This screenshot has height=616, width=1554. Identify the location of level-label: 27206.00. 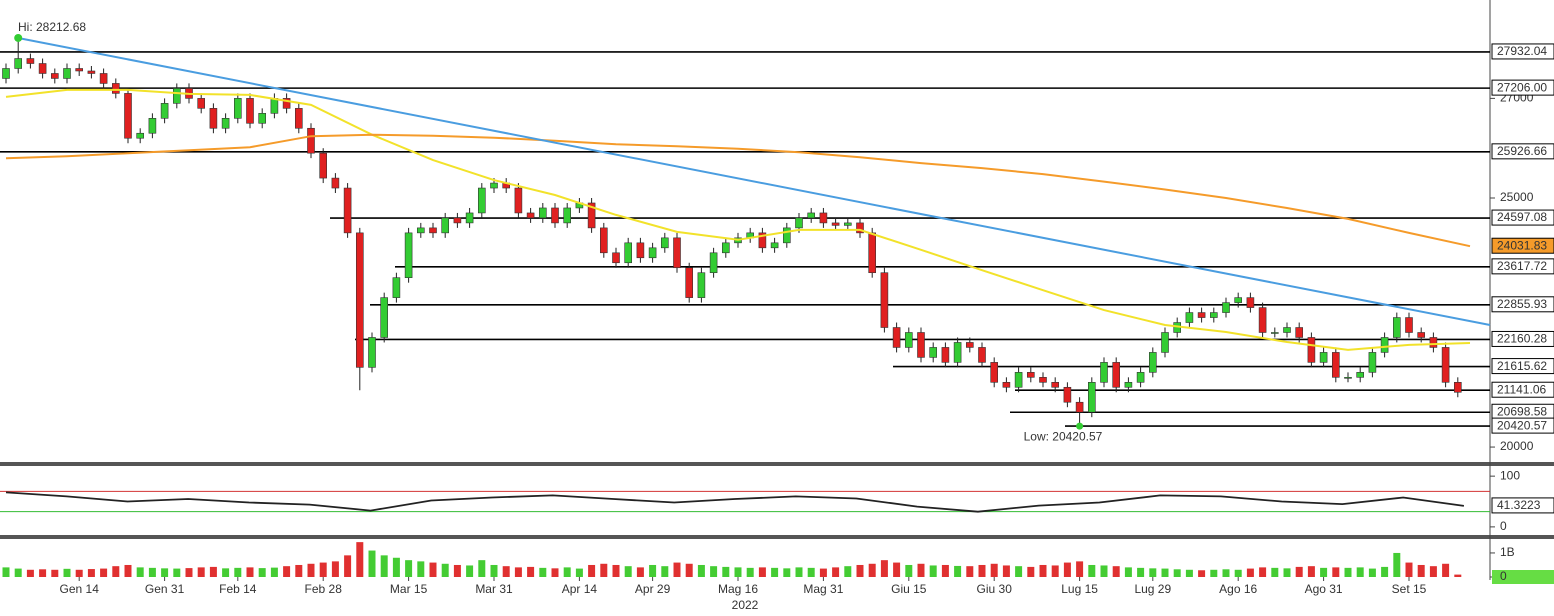
(1522, 87).